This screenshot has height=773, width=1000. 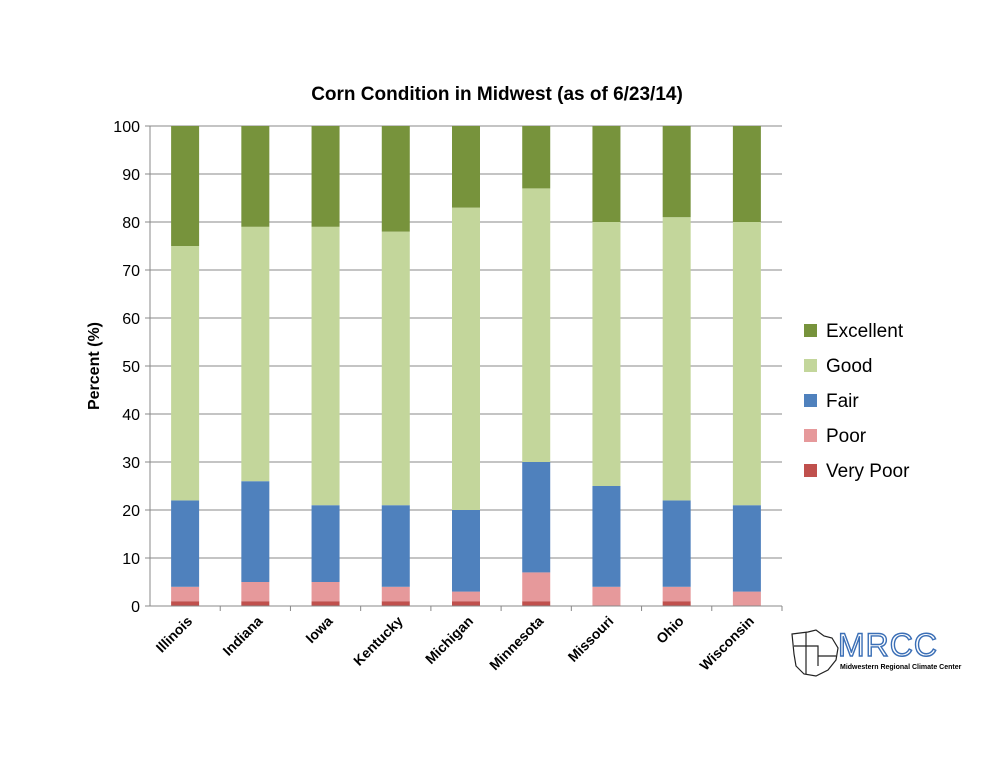 What do you see at coordinates (849, 366) in the screenshot?
I see `legend-label: Good` at bounding box center [849, 366].